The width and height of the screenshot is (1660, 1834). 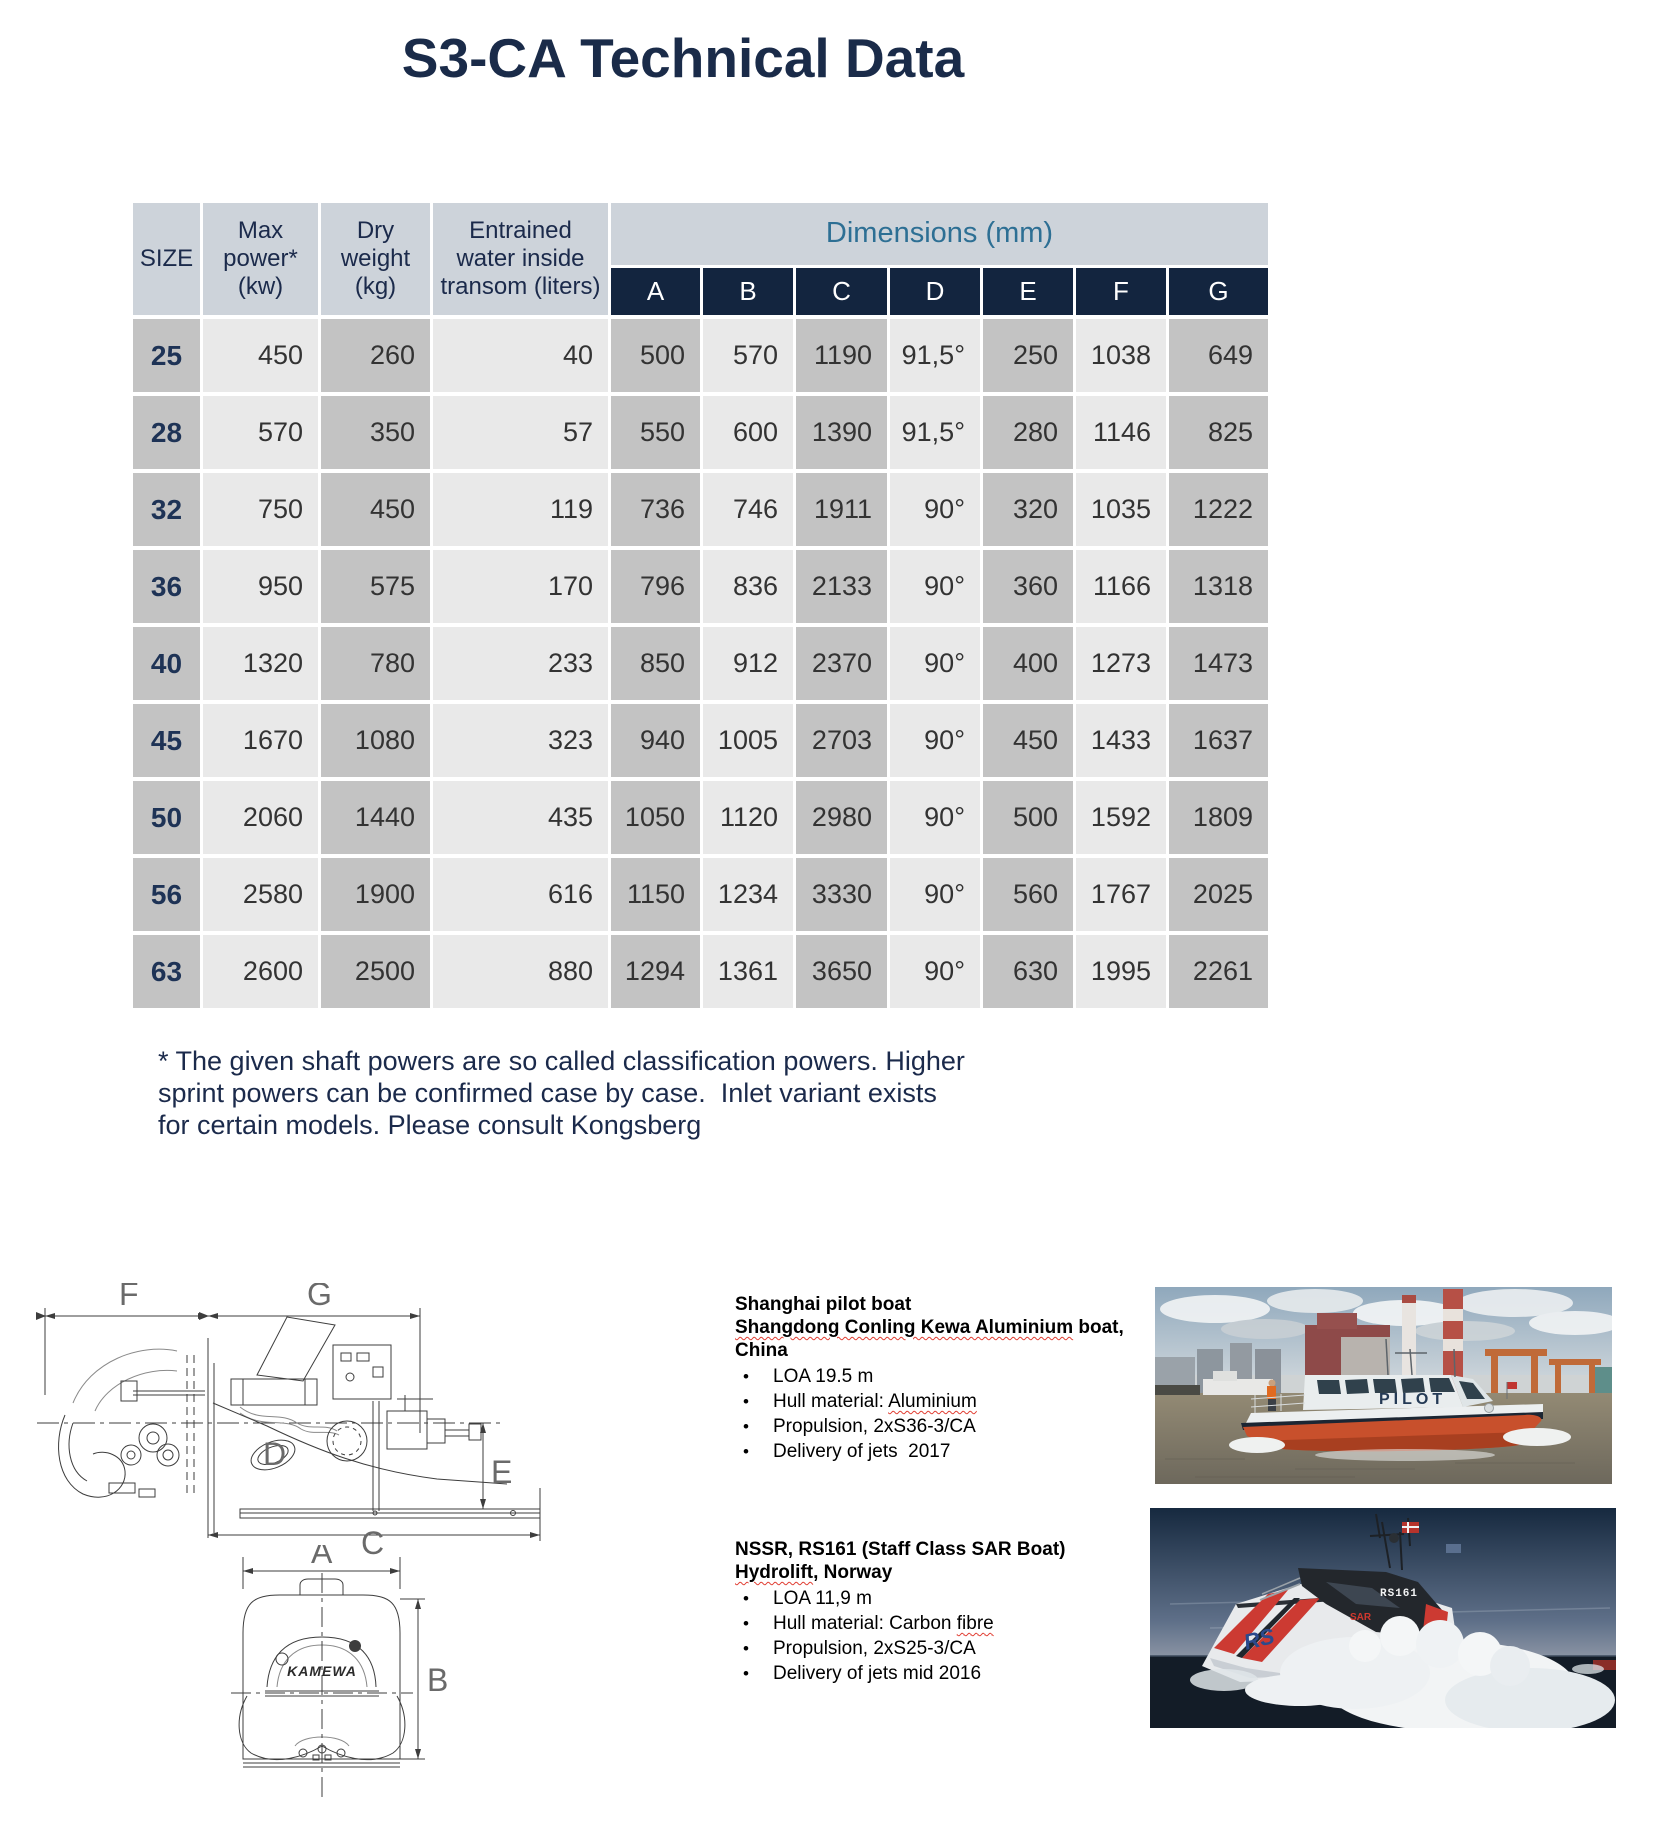 What do you see at coordinates (655, 586) in the screenshot?
I see `cell-dim-a: 796` at bounding box center [655, 586].